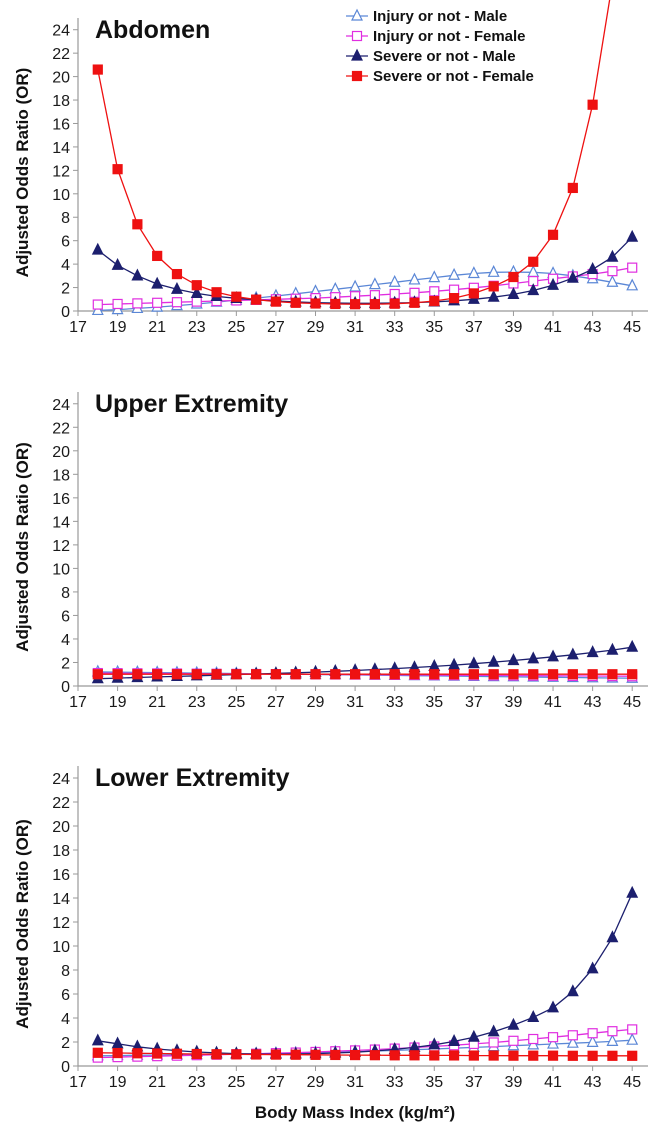 The image size is (648, 1132). I want to click on y-tick-label: 4, so click(65, 640).